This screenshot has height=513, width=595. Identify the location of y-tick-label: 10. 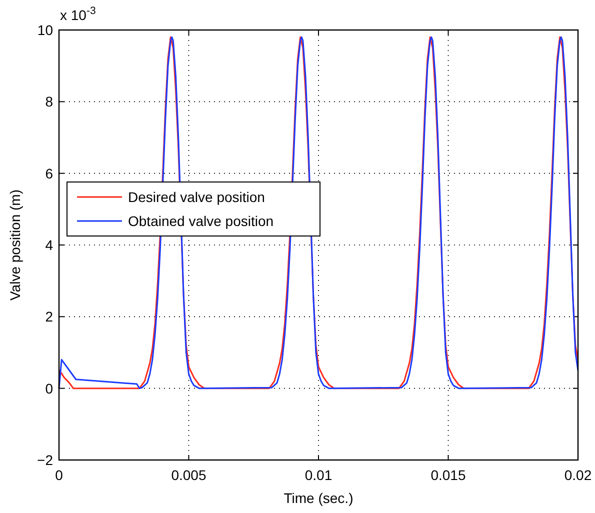
(45, 30).